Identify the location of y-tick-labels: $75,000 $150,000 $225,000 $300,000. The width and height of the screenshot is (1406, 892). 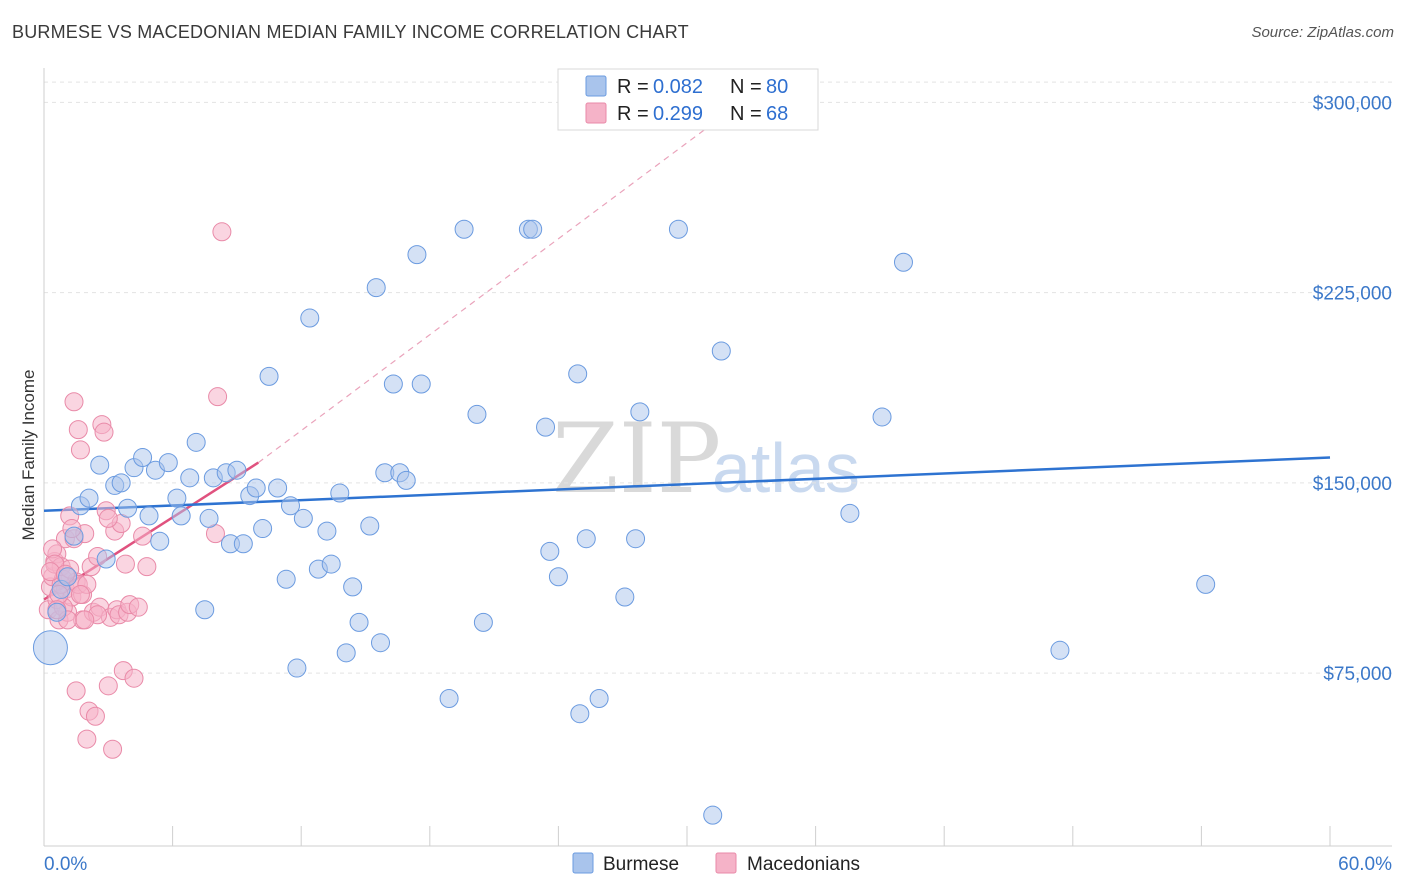
(1352, 389).